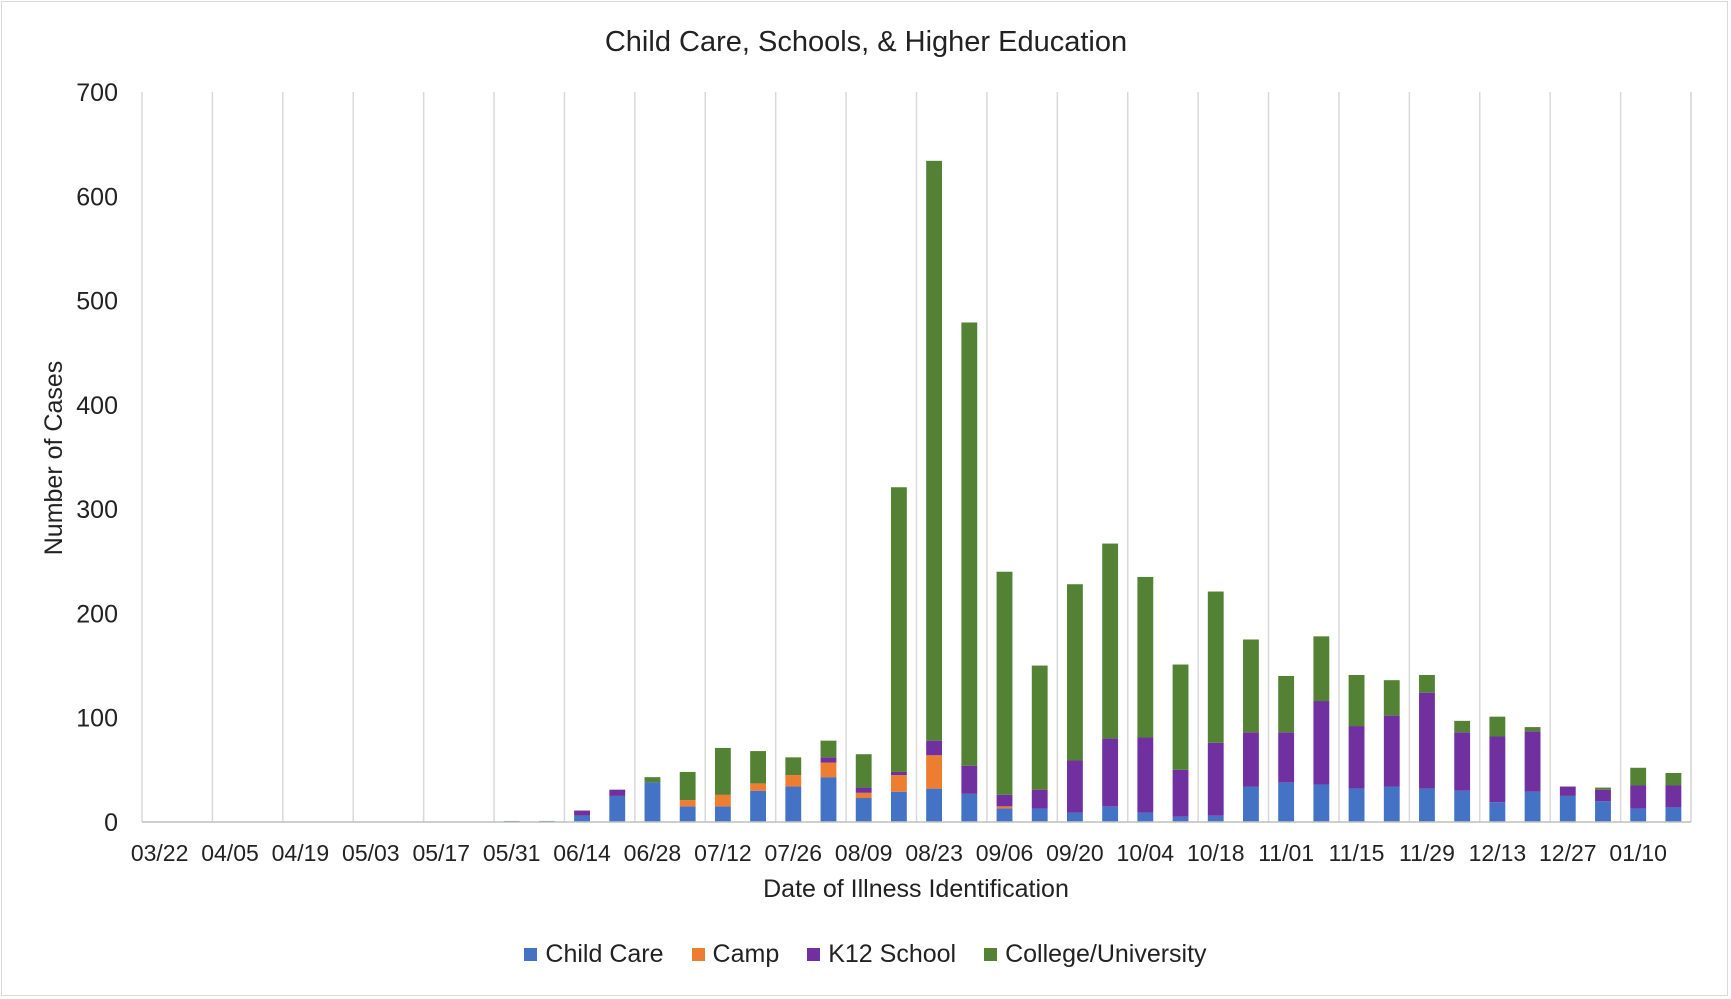 This screenshot has width=1731, height=999. Describe the element at coordinates (866, 42) in the screenshot. I see `chart-title: Child Care, Schools, & Higher Education` at that location.